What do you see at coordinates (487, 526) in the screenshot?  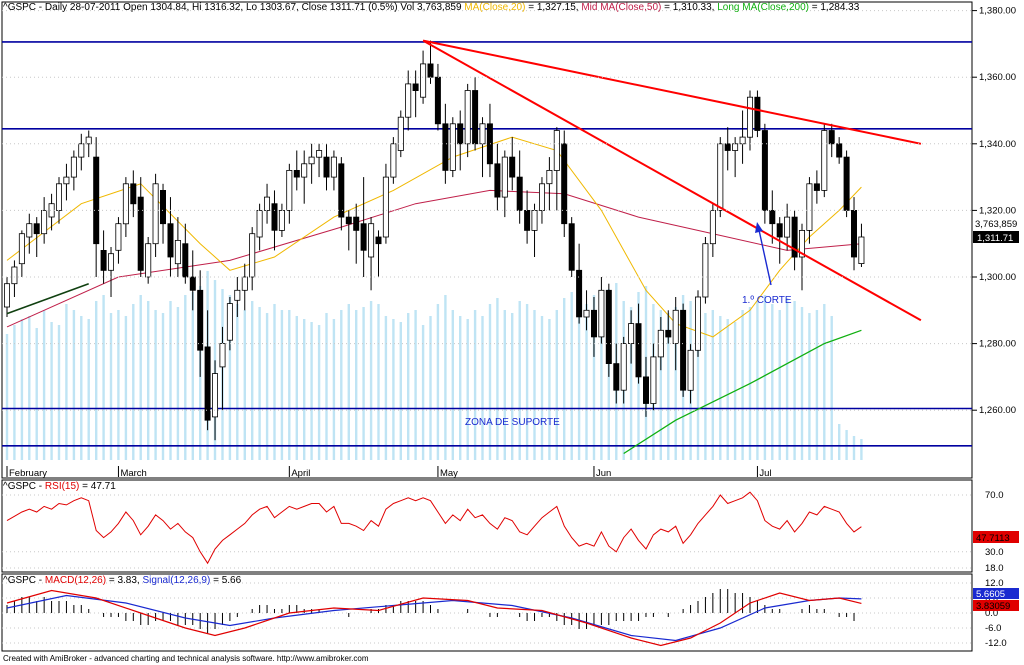 I see `rsi-panel` at bounding box center [487, 526].